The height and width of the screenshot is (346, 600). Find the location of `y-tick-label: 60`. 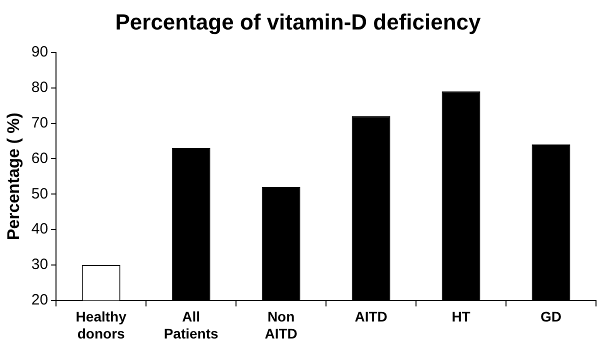

y-tick-label: 60 is located at coordinates (39, 158).